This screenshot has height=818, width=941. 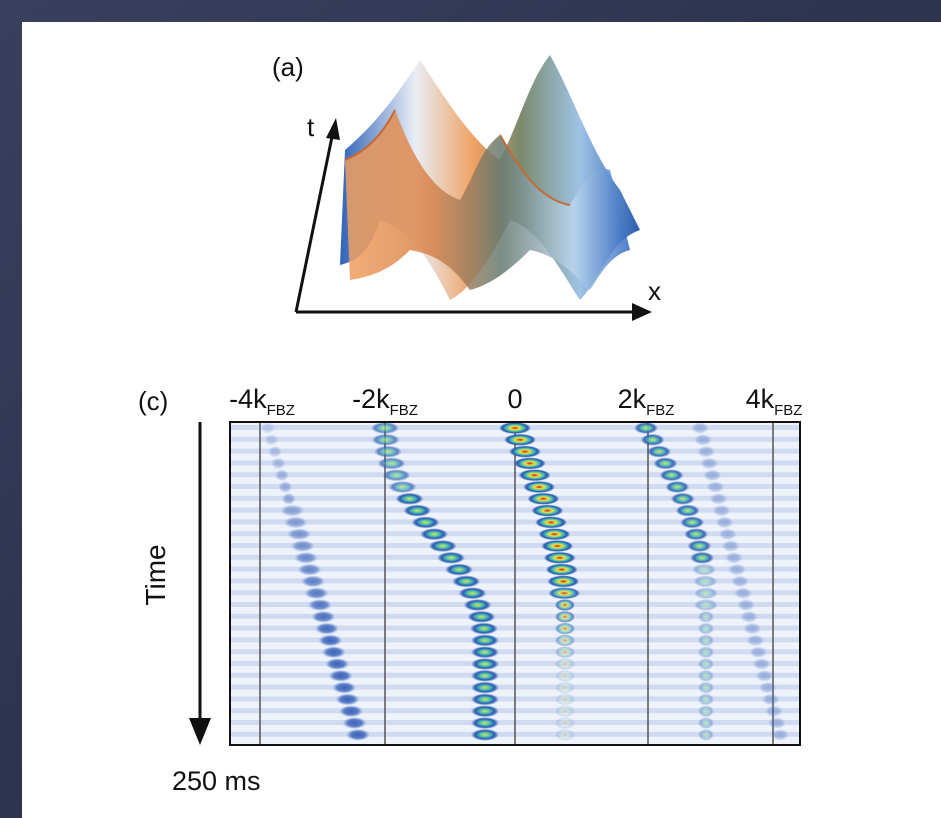 I want to click on x-arrowhead, so click(x=642, y=312).